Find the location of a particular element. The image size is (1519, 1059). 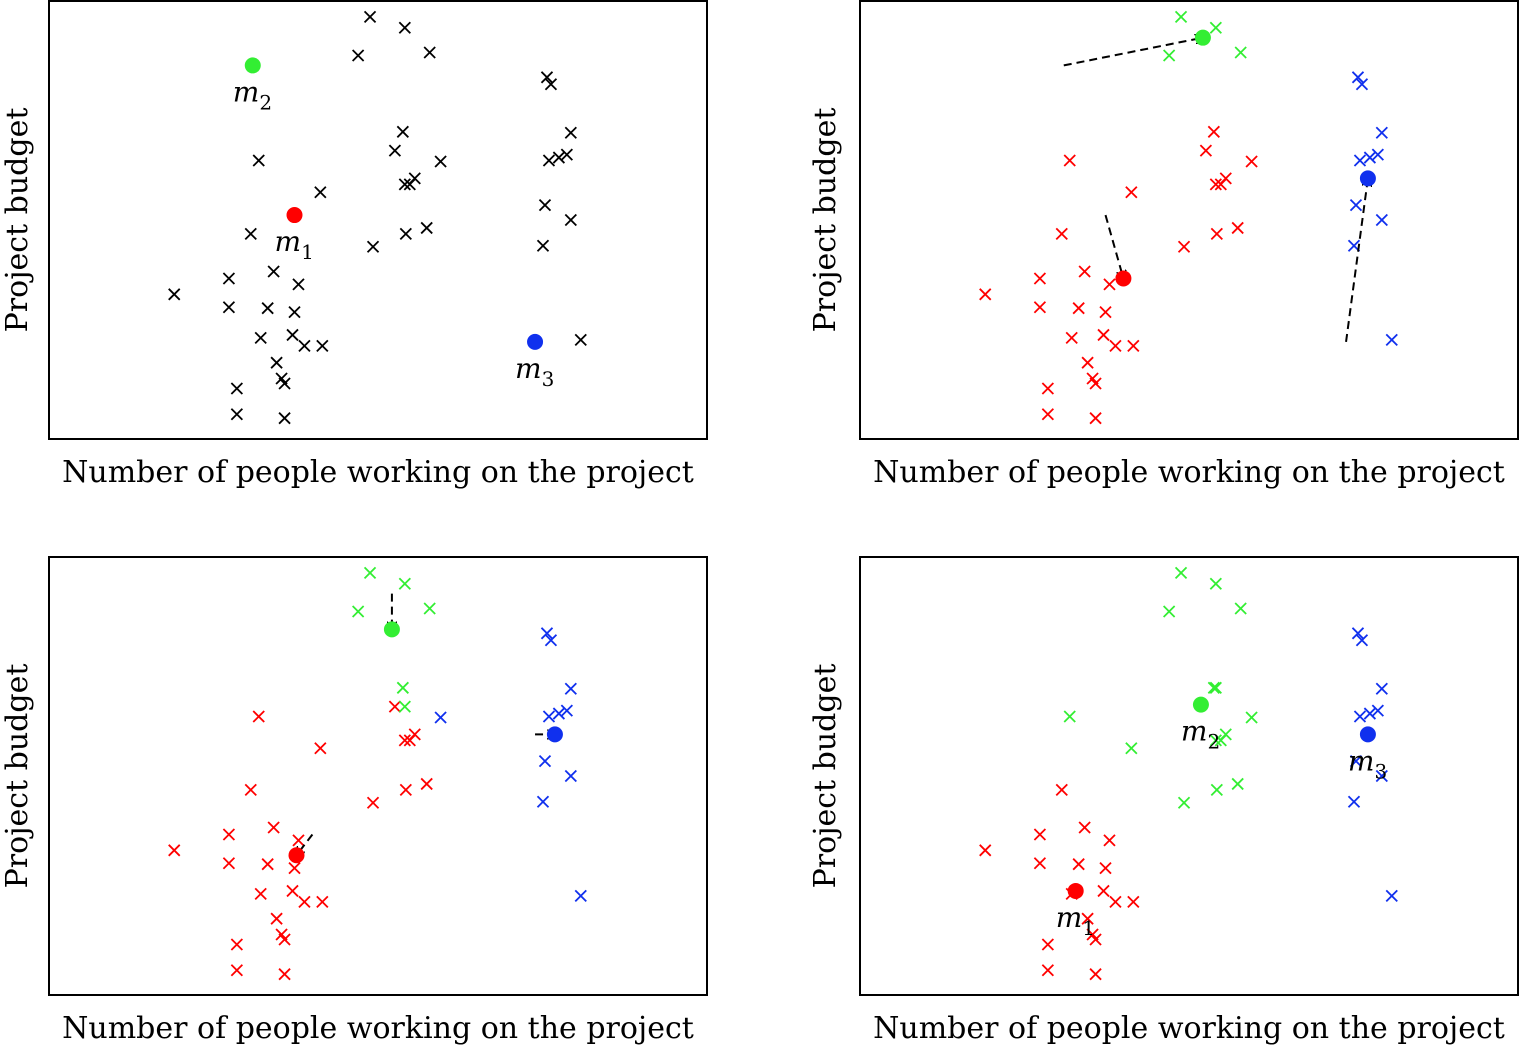

scatter-svg: m1 m2 m3 is located at coordinates (1188, 773).